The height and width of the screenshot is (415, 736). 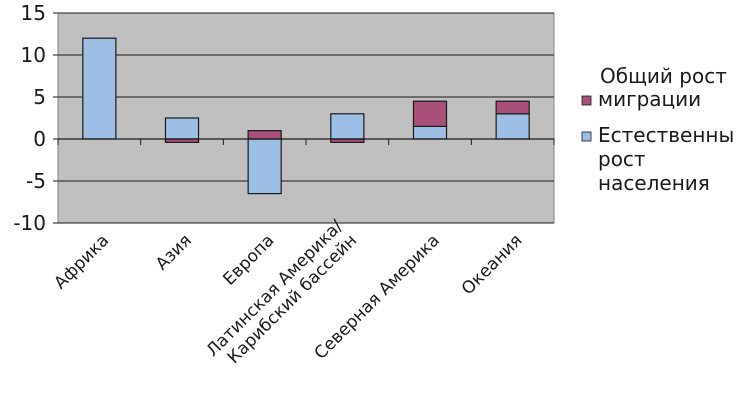 What do you see at coordinates (29, 223) in the screenshot?
I see `y-tick-label: -10` at bounding box center [29, 223].